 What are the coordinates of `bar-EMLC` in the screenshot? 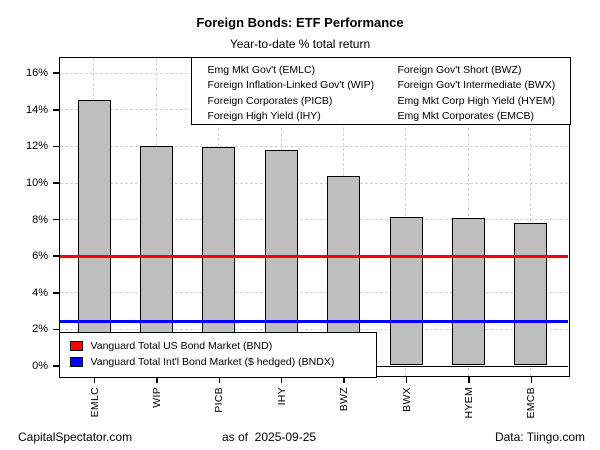 It's located at (94, 233).